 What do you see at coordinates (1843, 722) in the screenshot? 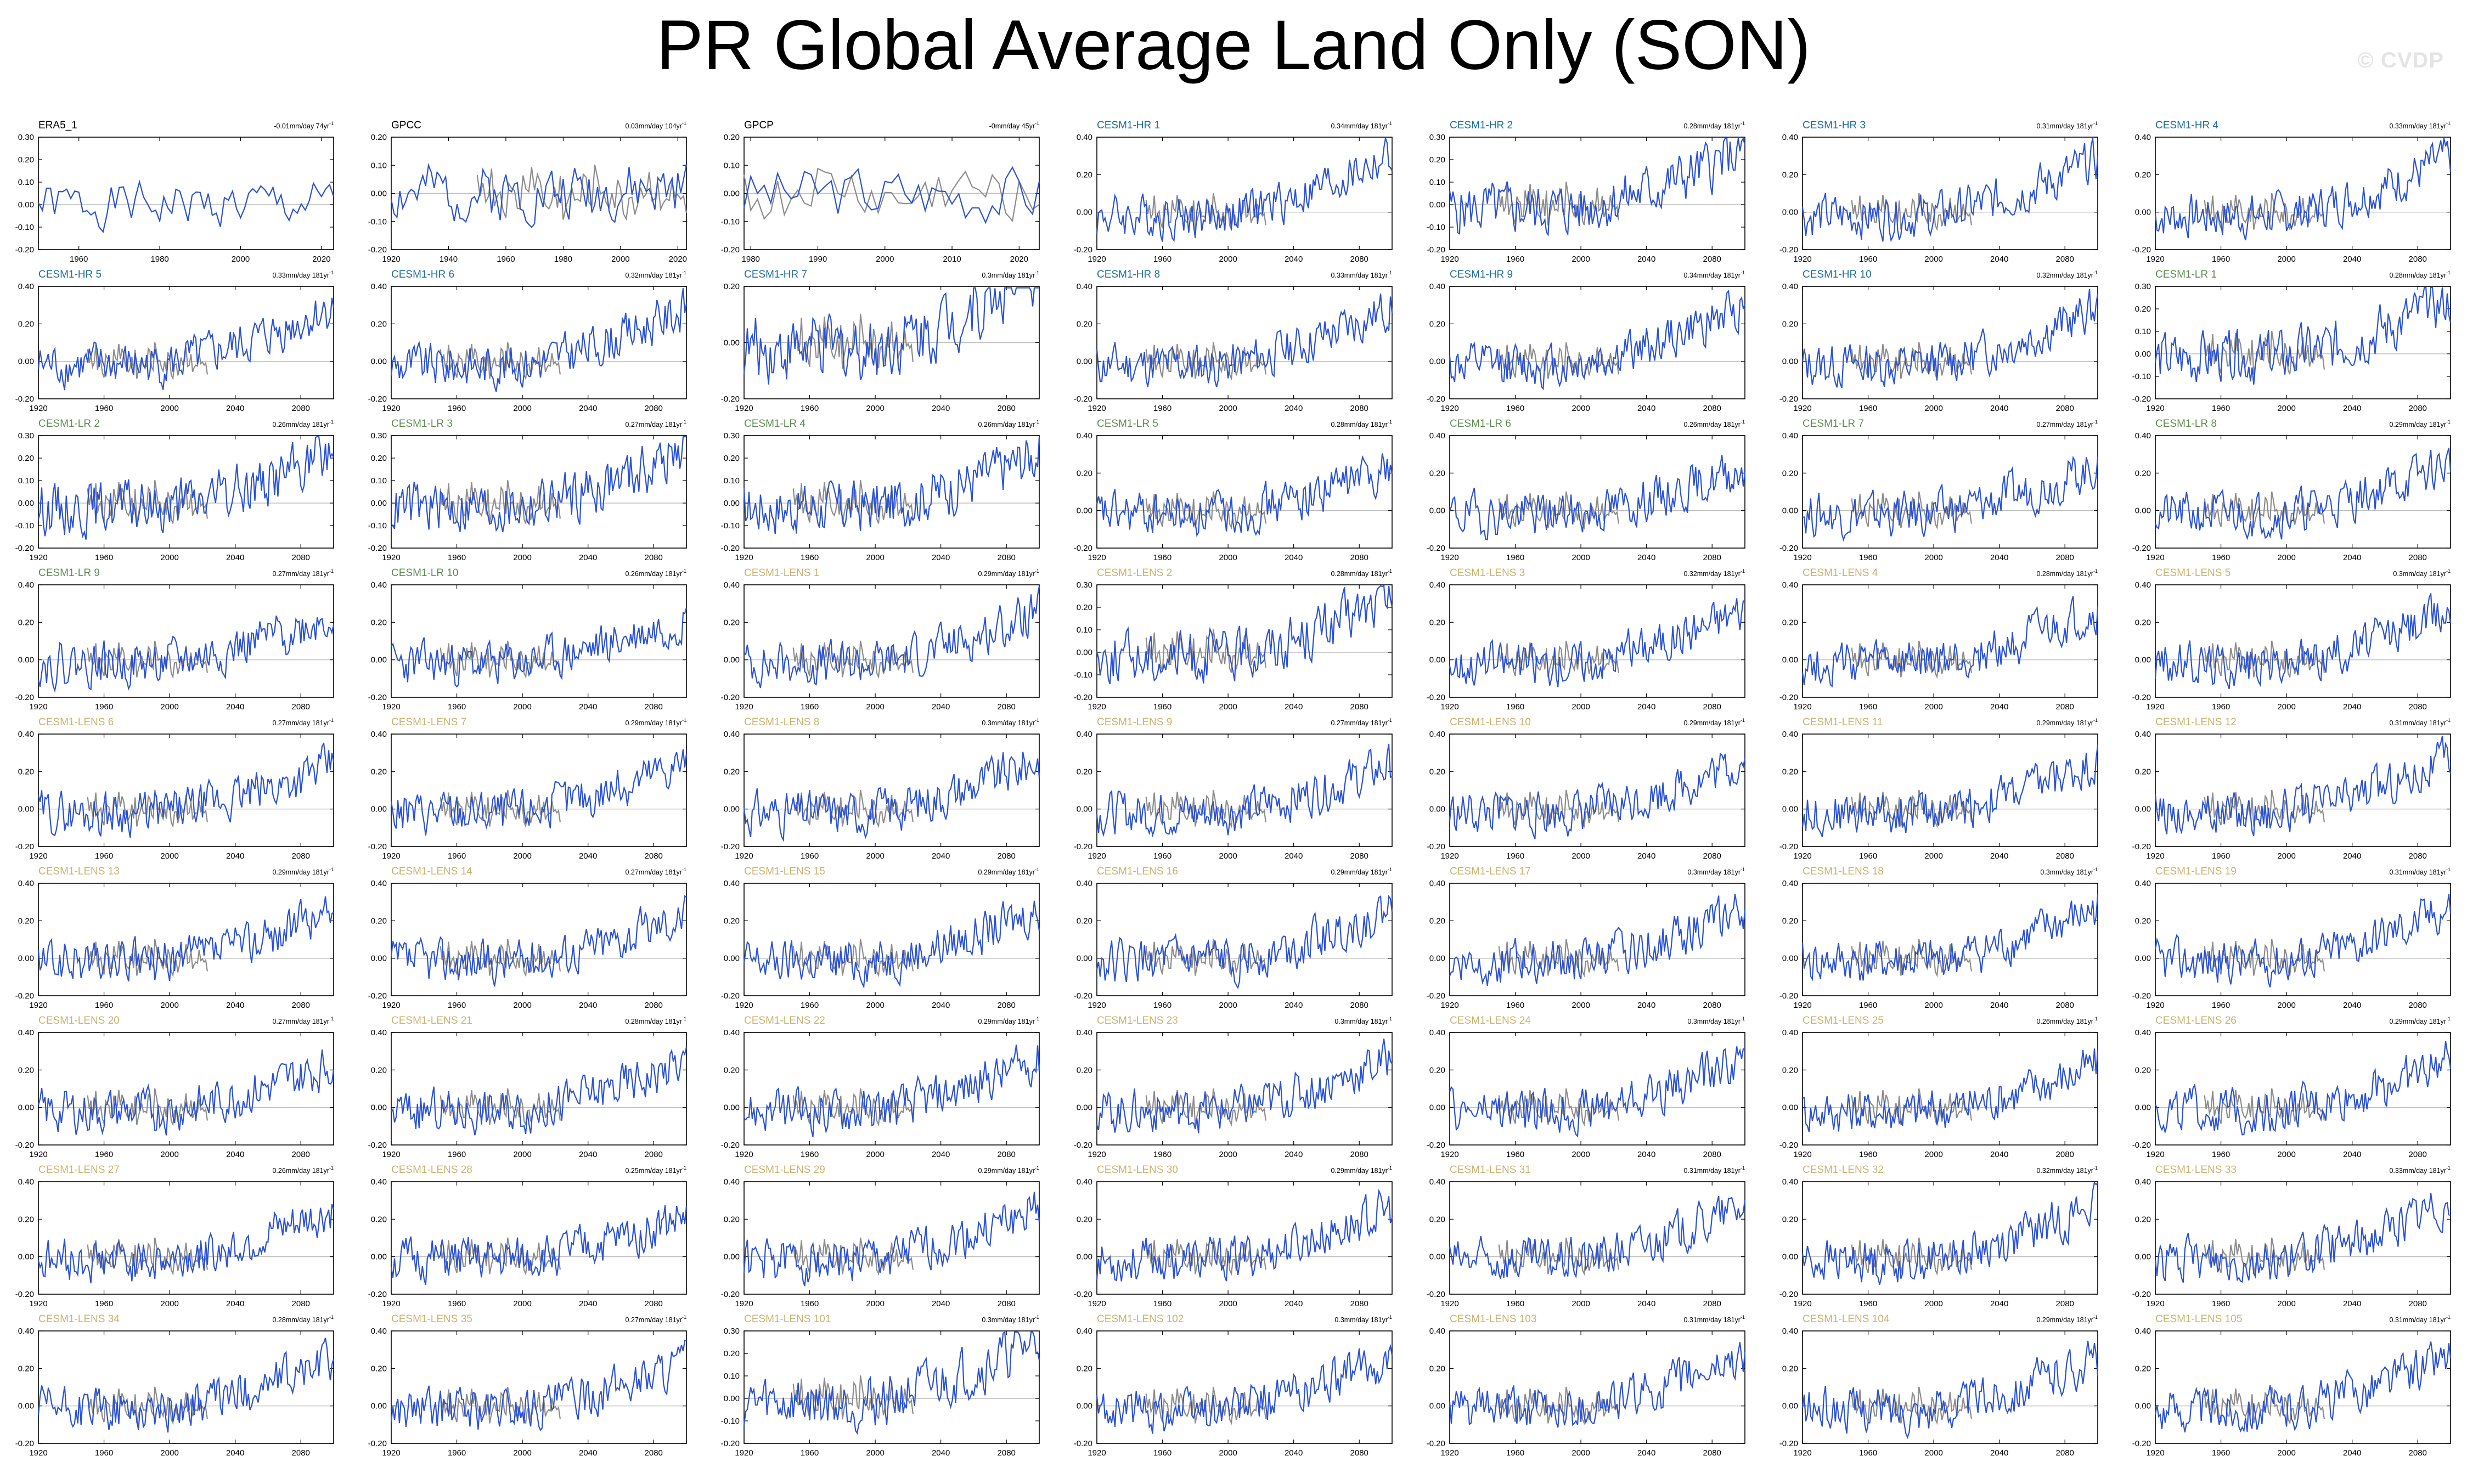
I see `panel-label: CESM1-LENS 11` at bounding box center [1843, 722].